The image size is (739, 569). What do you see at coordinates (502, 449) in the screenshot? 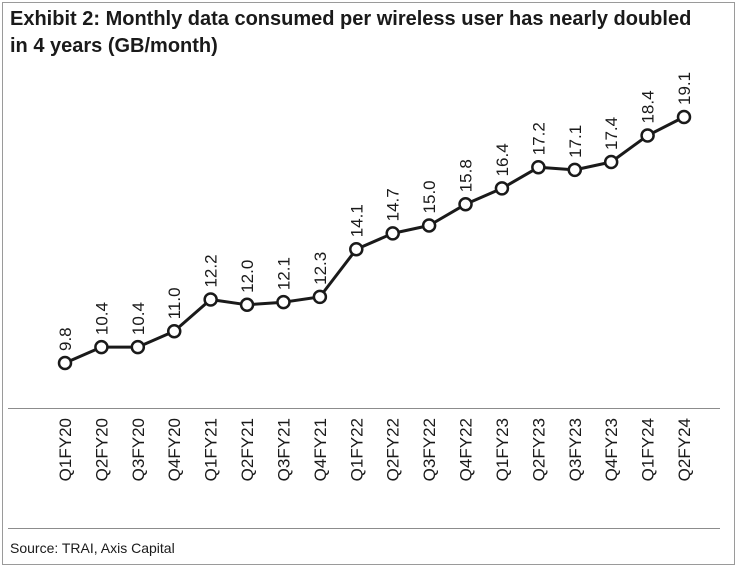
I see `x-tick-label-Q1FY23: Q1FY23` at bounding box center [502, 449].